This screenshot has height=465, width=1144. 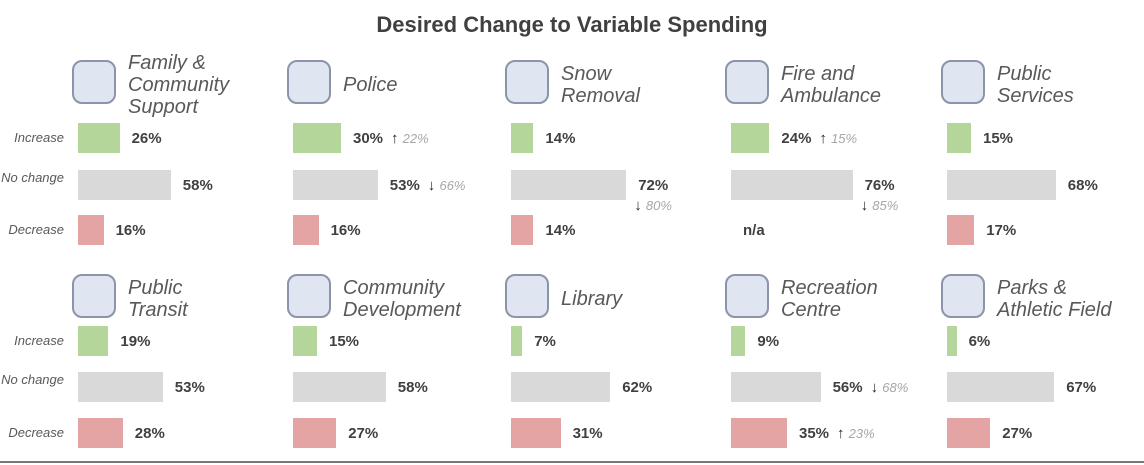 I want to click on previous-change: ↓ 80%, so click(x=653, y=205).